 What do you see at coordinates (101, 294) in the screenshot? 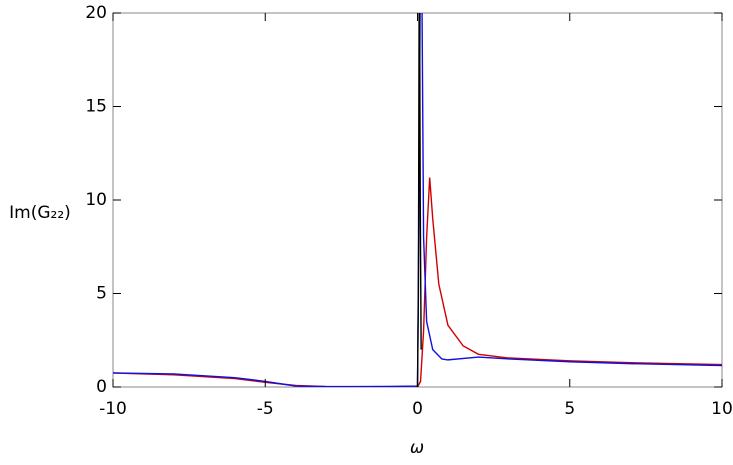
I see `y-tick-label: 5` at bounding box center [101, 294].